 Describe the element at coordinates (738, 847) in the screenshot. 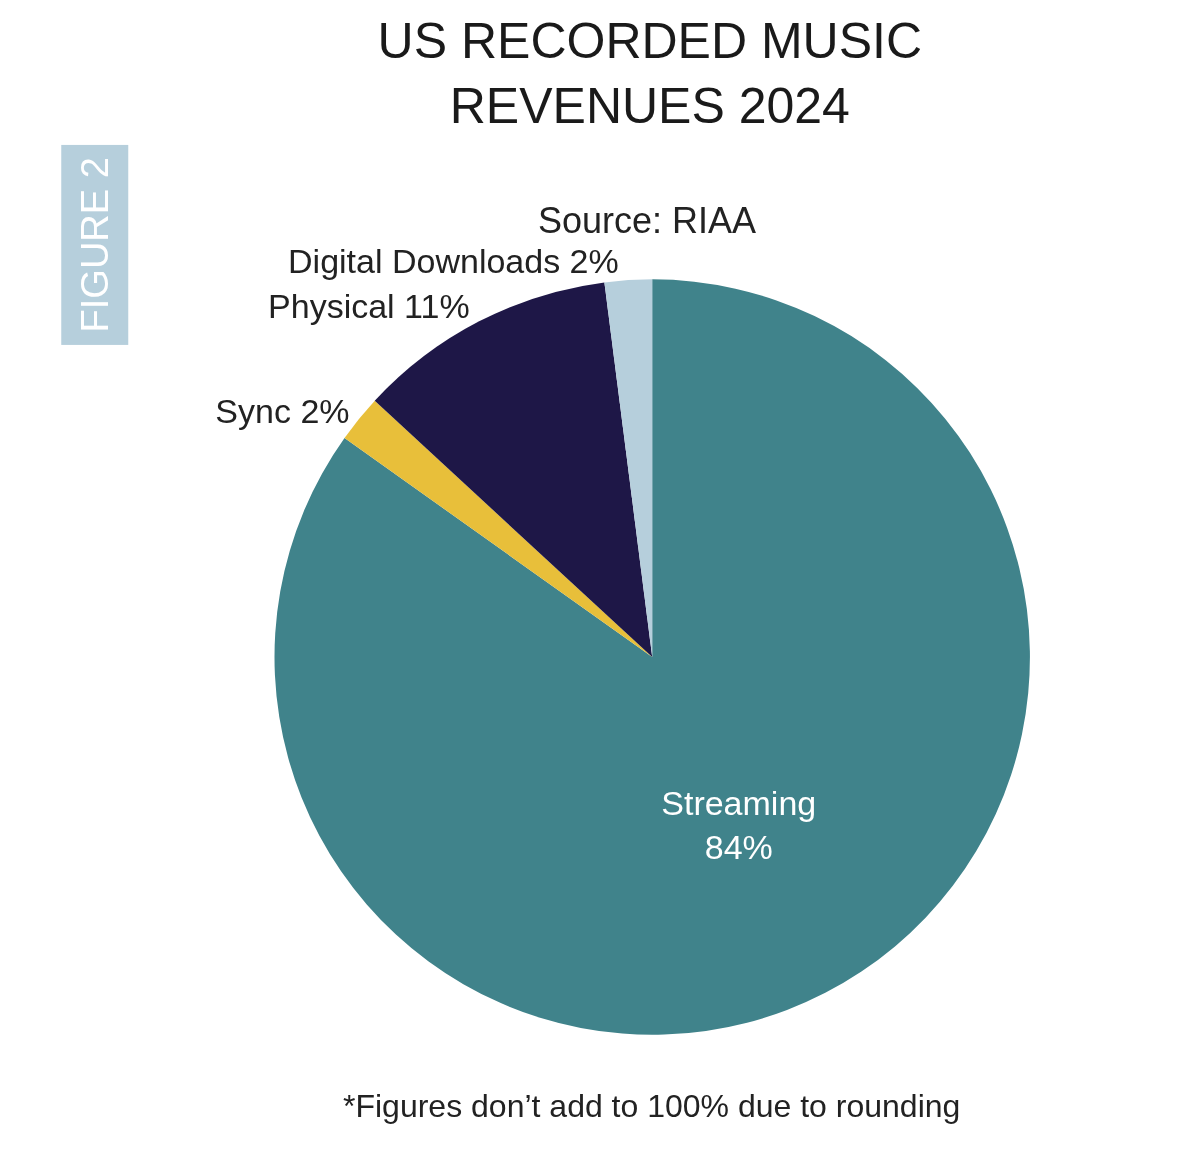

I see `data-label: 84%` at that location.